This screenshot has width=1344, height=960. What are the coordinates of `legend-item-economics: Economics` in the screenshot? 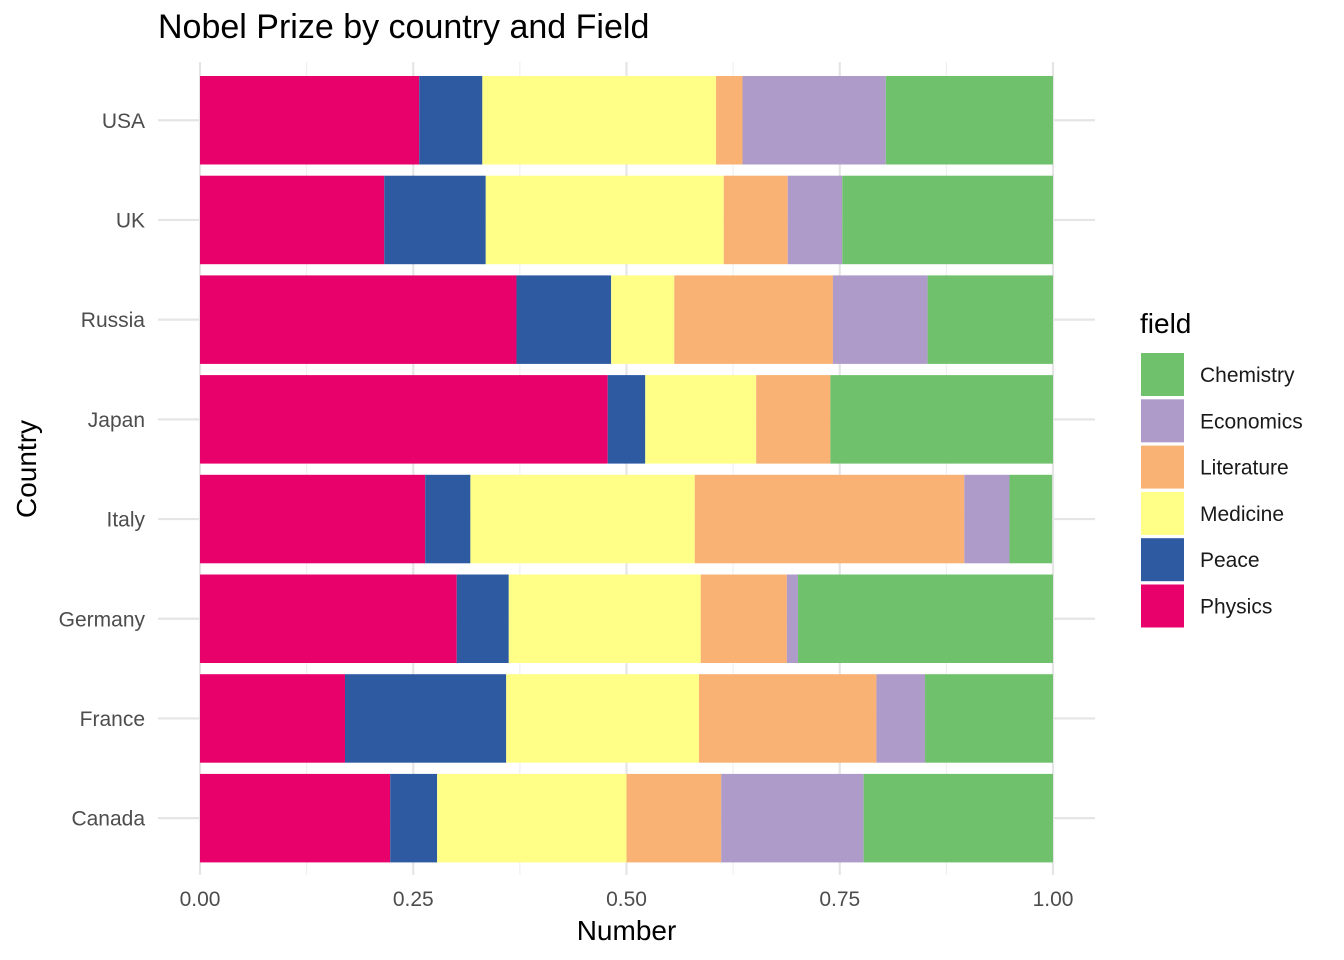 It's located at (1222, 421).